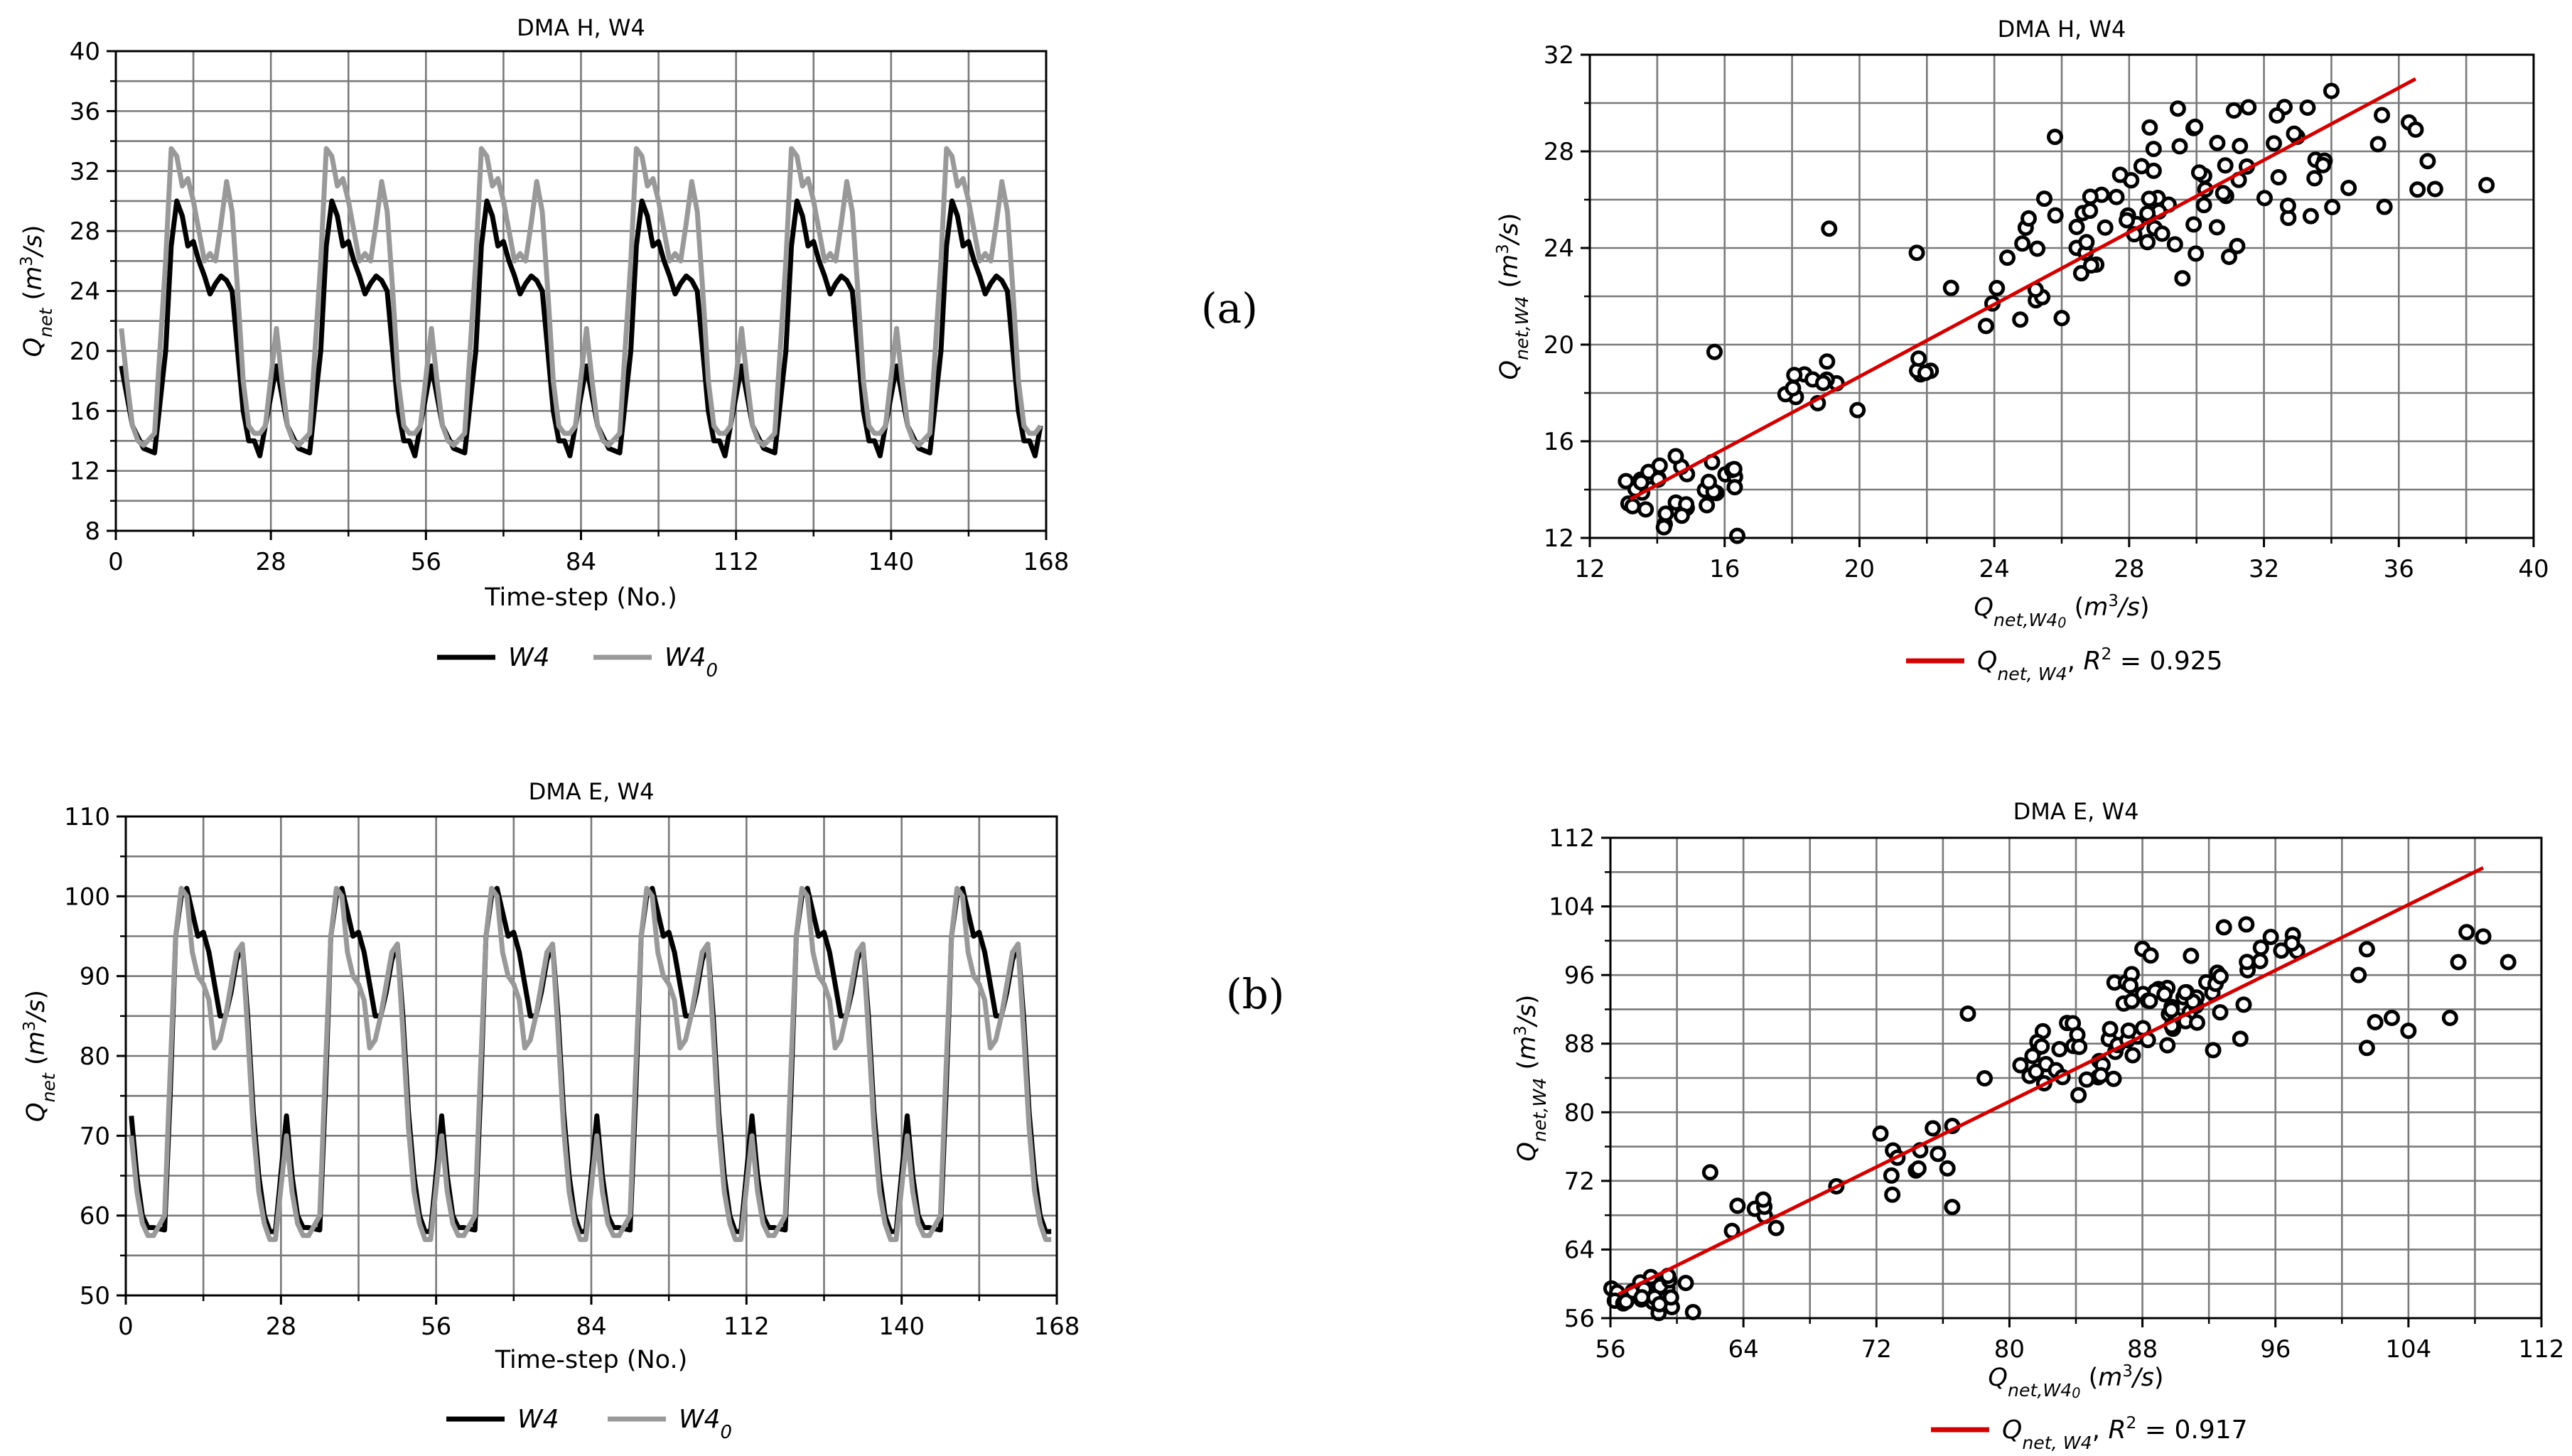 This screenshot has width=2572, height=1456. I want to click on y-tick-label: 24, so click(1559, 249).